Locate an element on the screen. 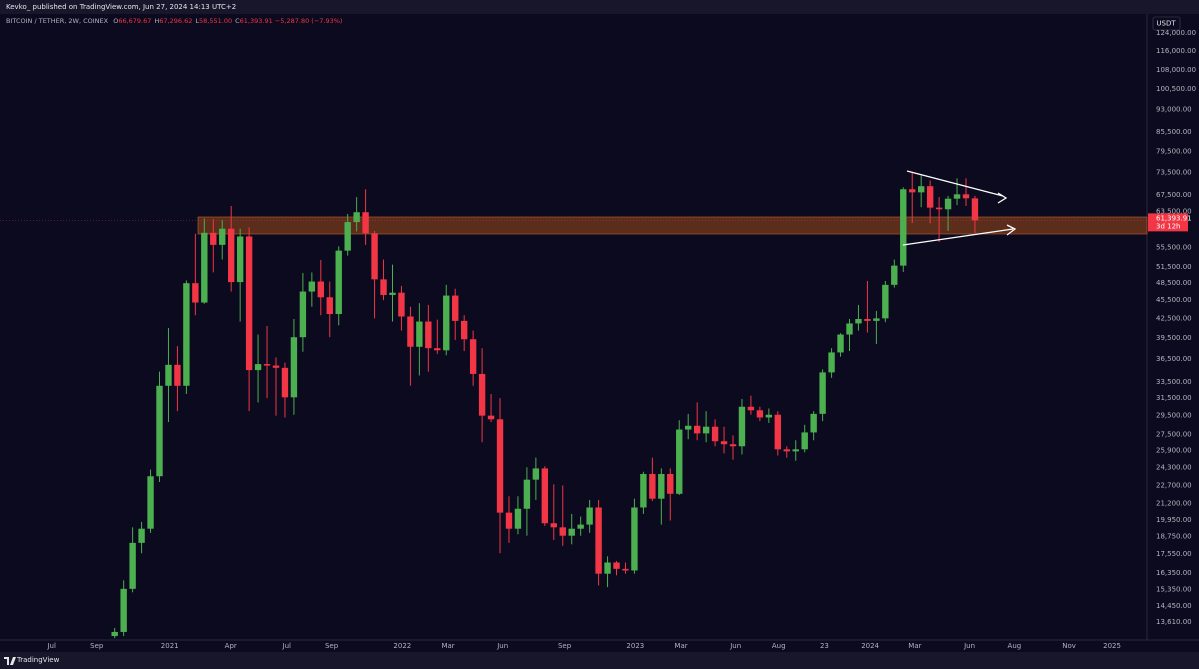 The image size is (1199, 669). legend-key: C is located at coordinates (237, 21).